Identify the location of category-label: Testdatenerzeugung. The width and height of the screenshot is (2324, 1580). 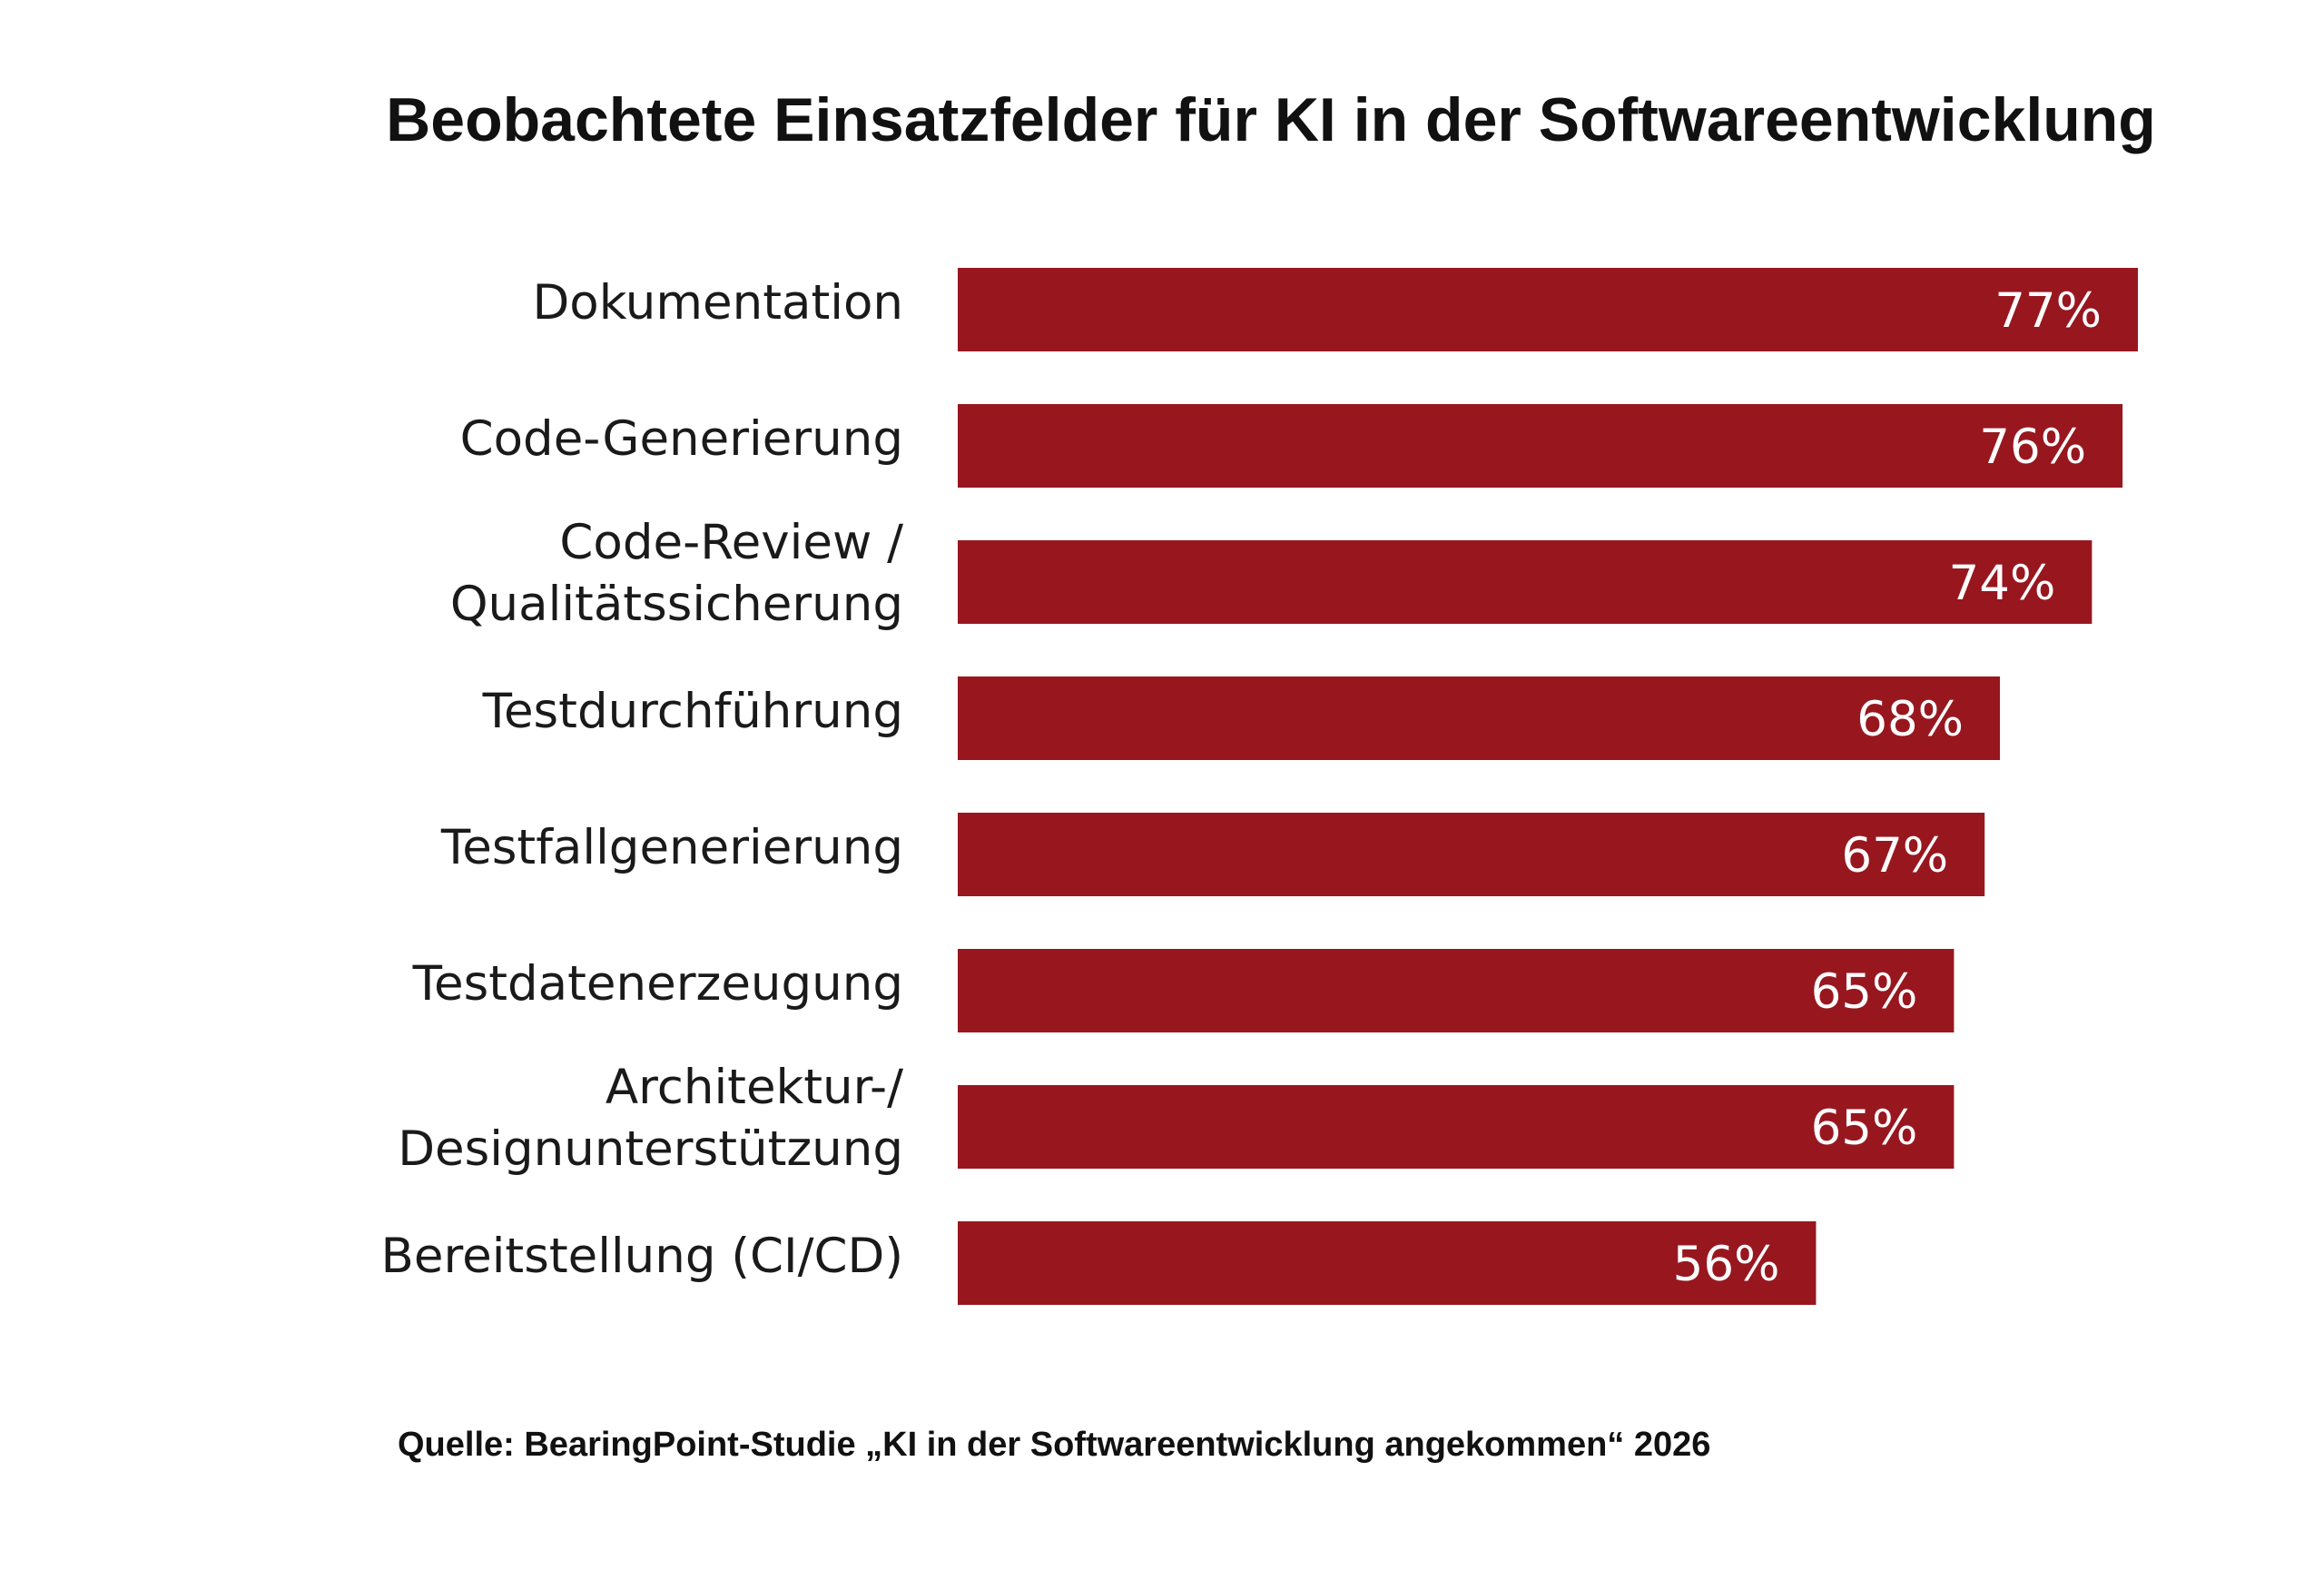
(657, 984).